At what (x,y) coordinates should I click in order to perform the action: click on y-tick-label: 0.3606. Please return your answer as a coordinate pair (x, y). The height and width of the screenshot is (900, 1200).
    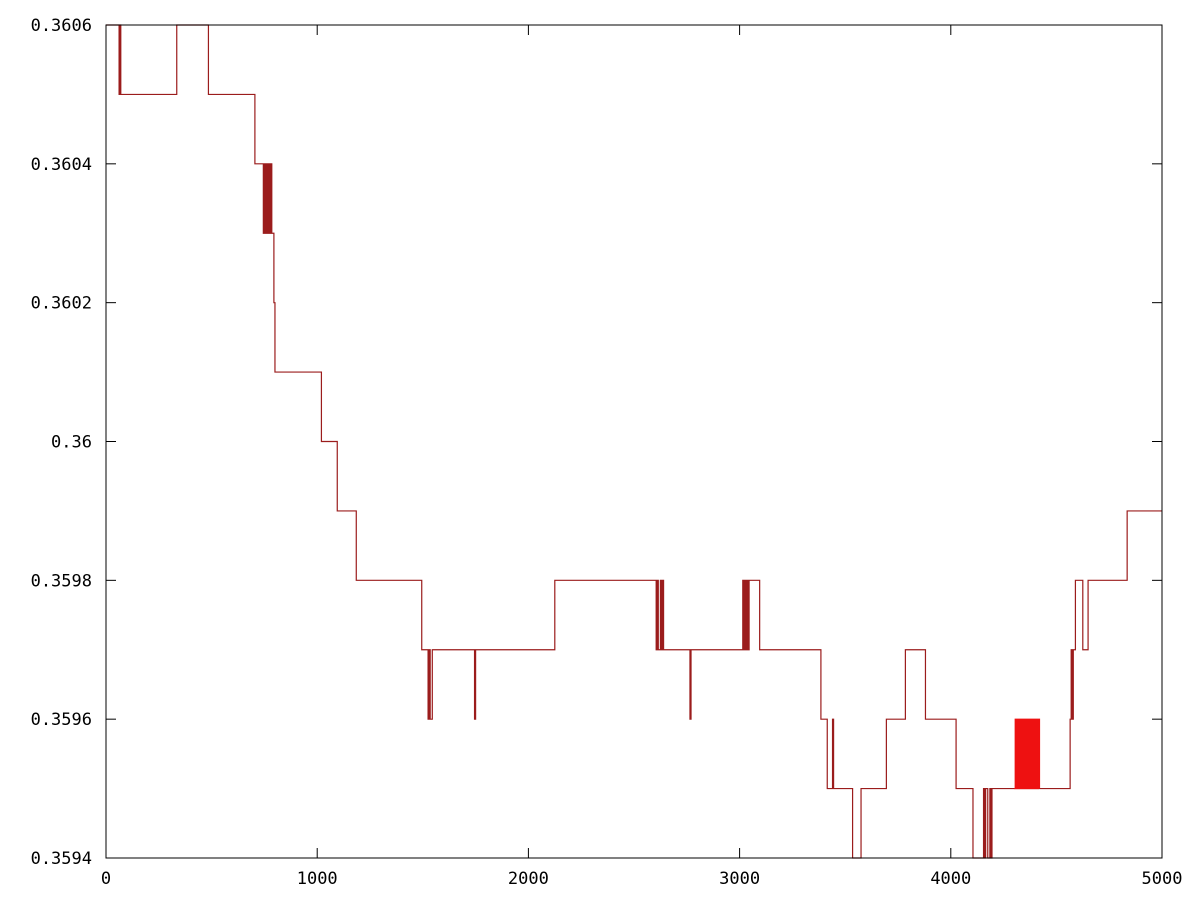
    Looking at the image, I should click on (61, 26).